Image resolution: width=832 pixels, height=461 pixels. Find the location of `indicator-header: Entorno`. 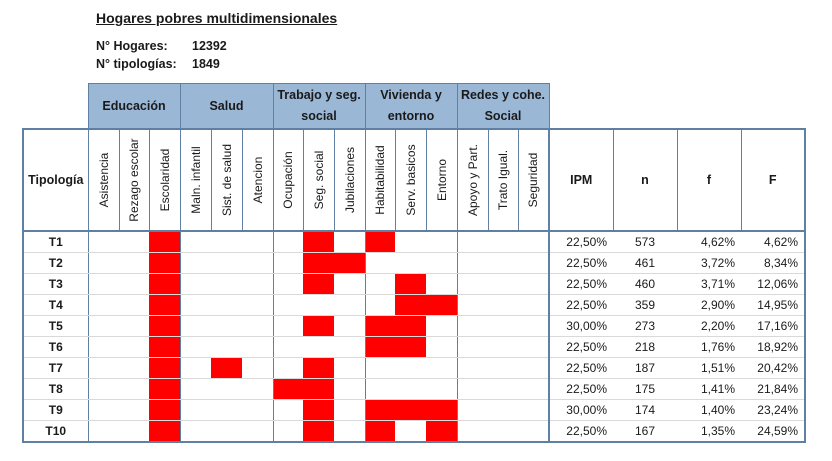

indicator-header: Entorno is located at coordinates (441, 180).